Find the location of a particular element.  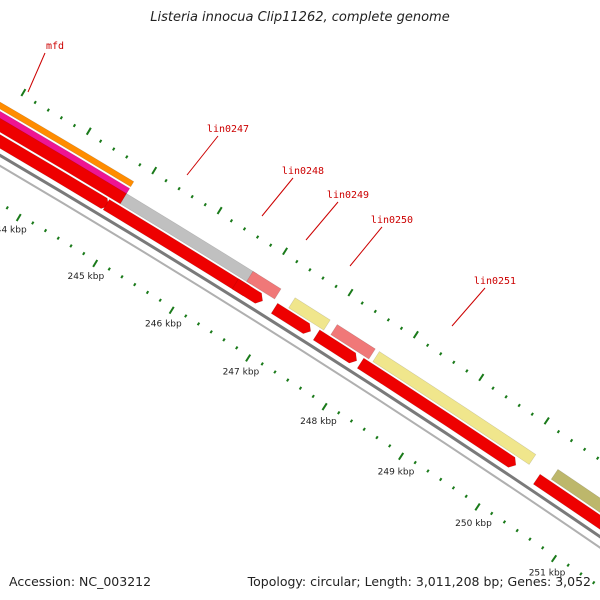

gene-band-lin0248 is located at coordinates (264, 285).